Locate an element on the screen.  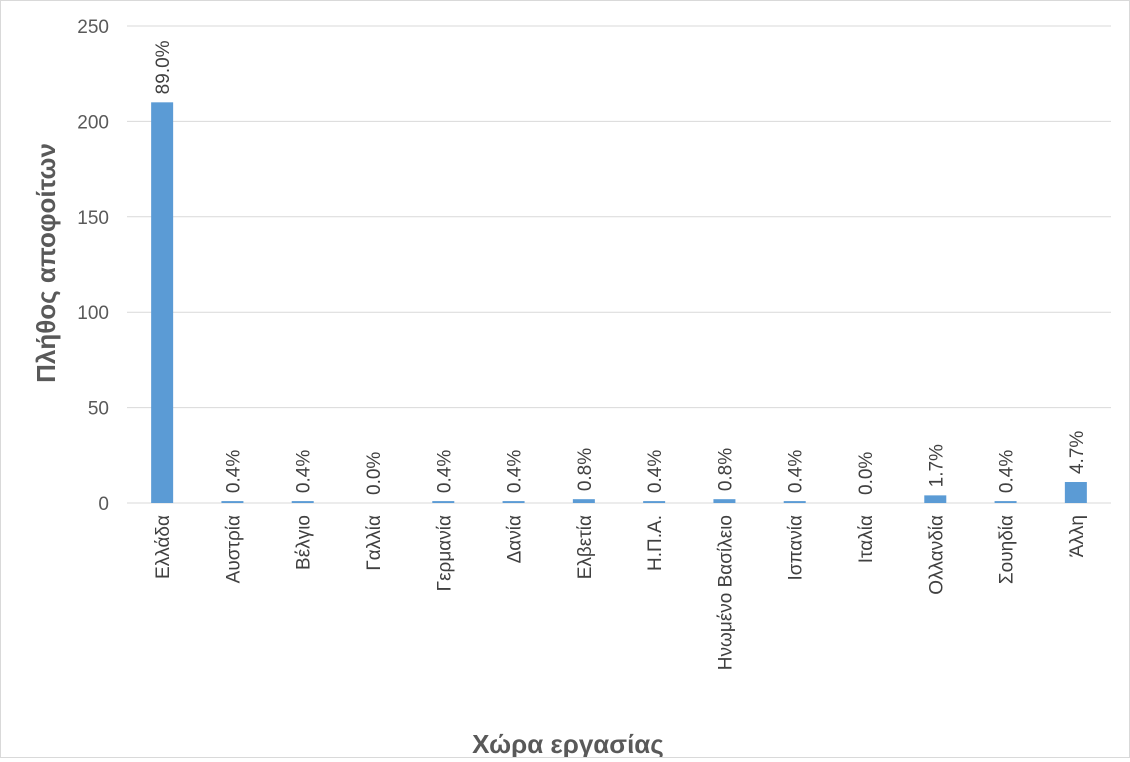
x-tick-label: Σουηδία is located at coordinates (1007, 549).